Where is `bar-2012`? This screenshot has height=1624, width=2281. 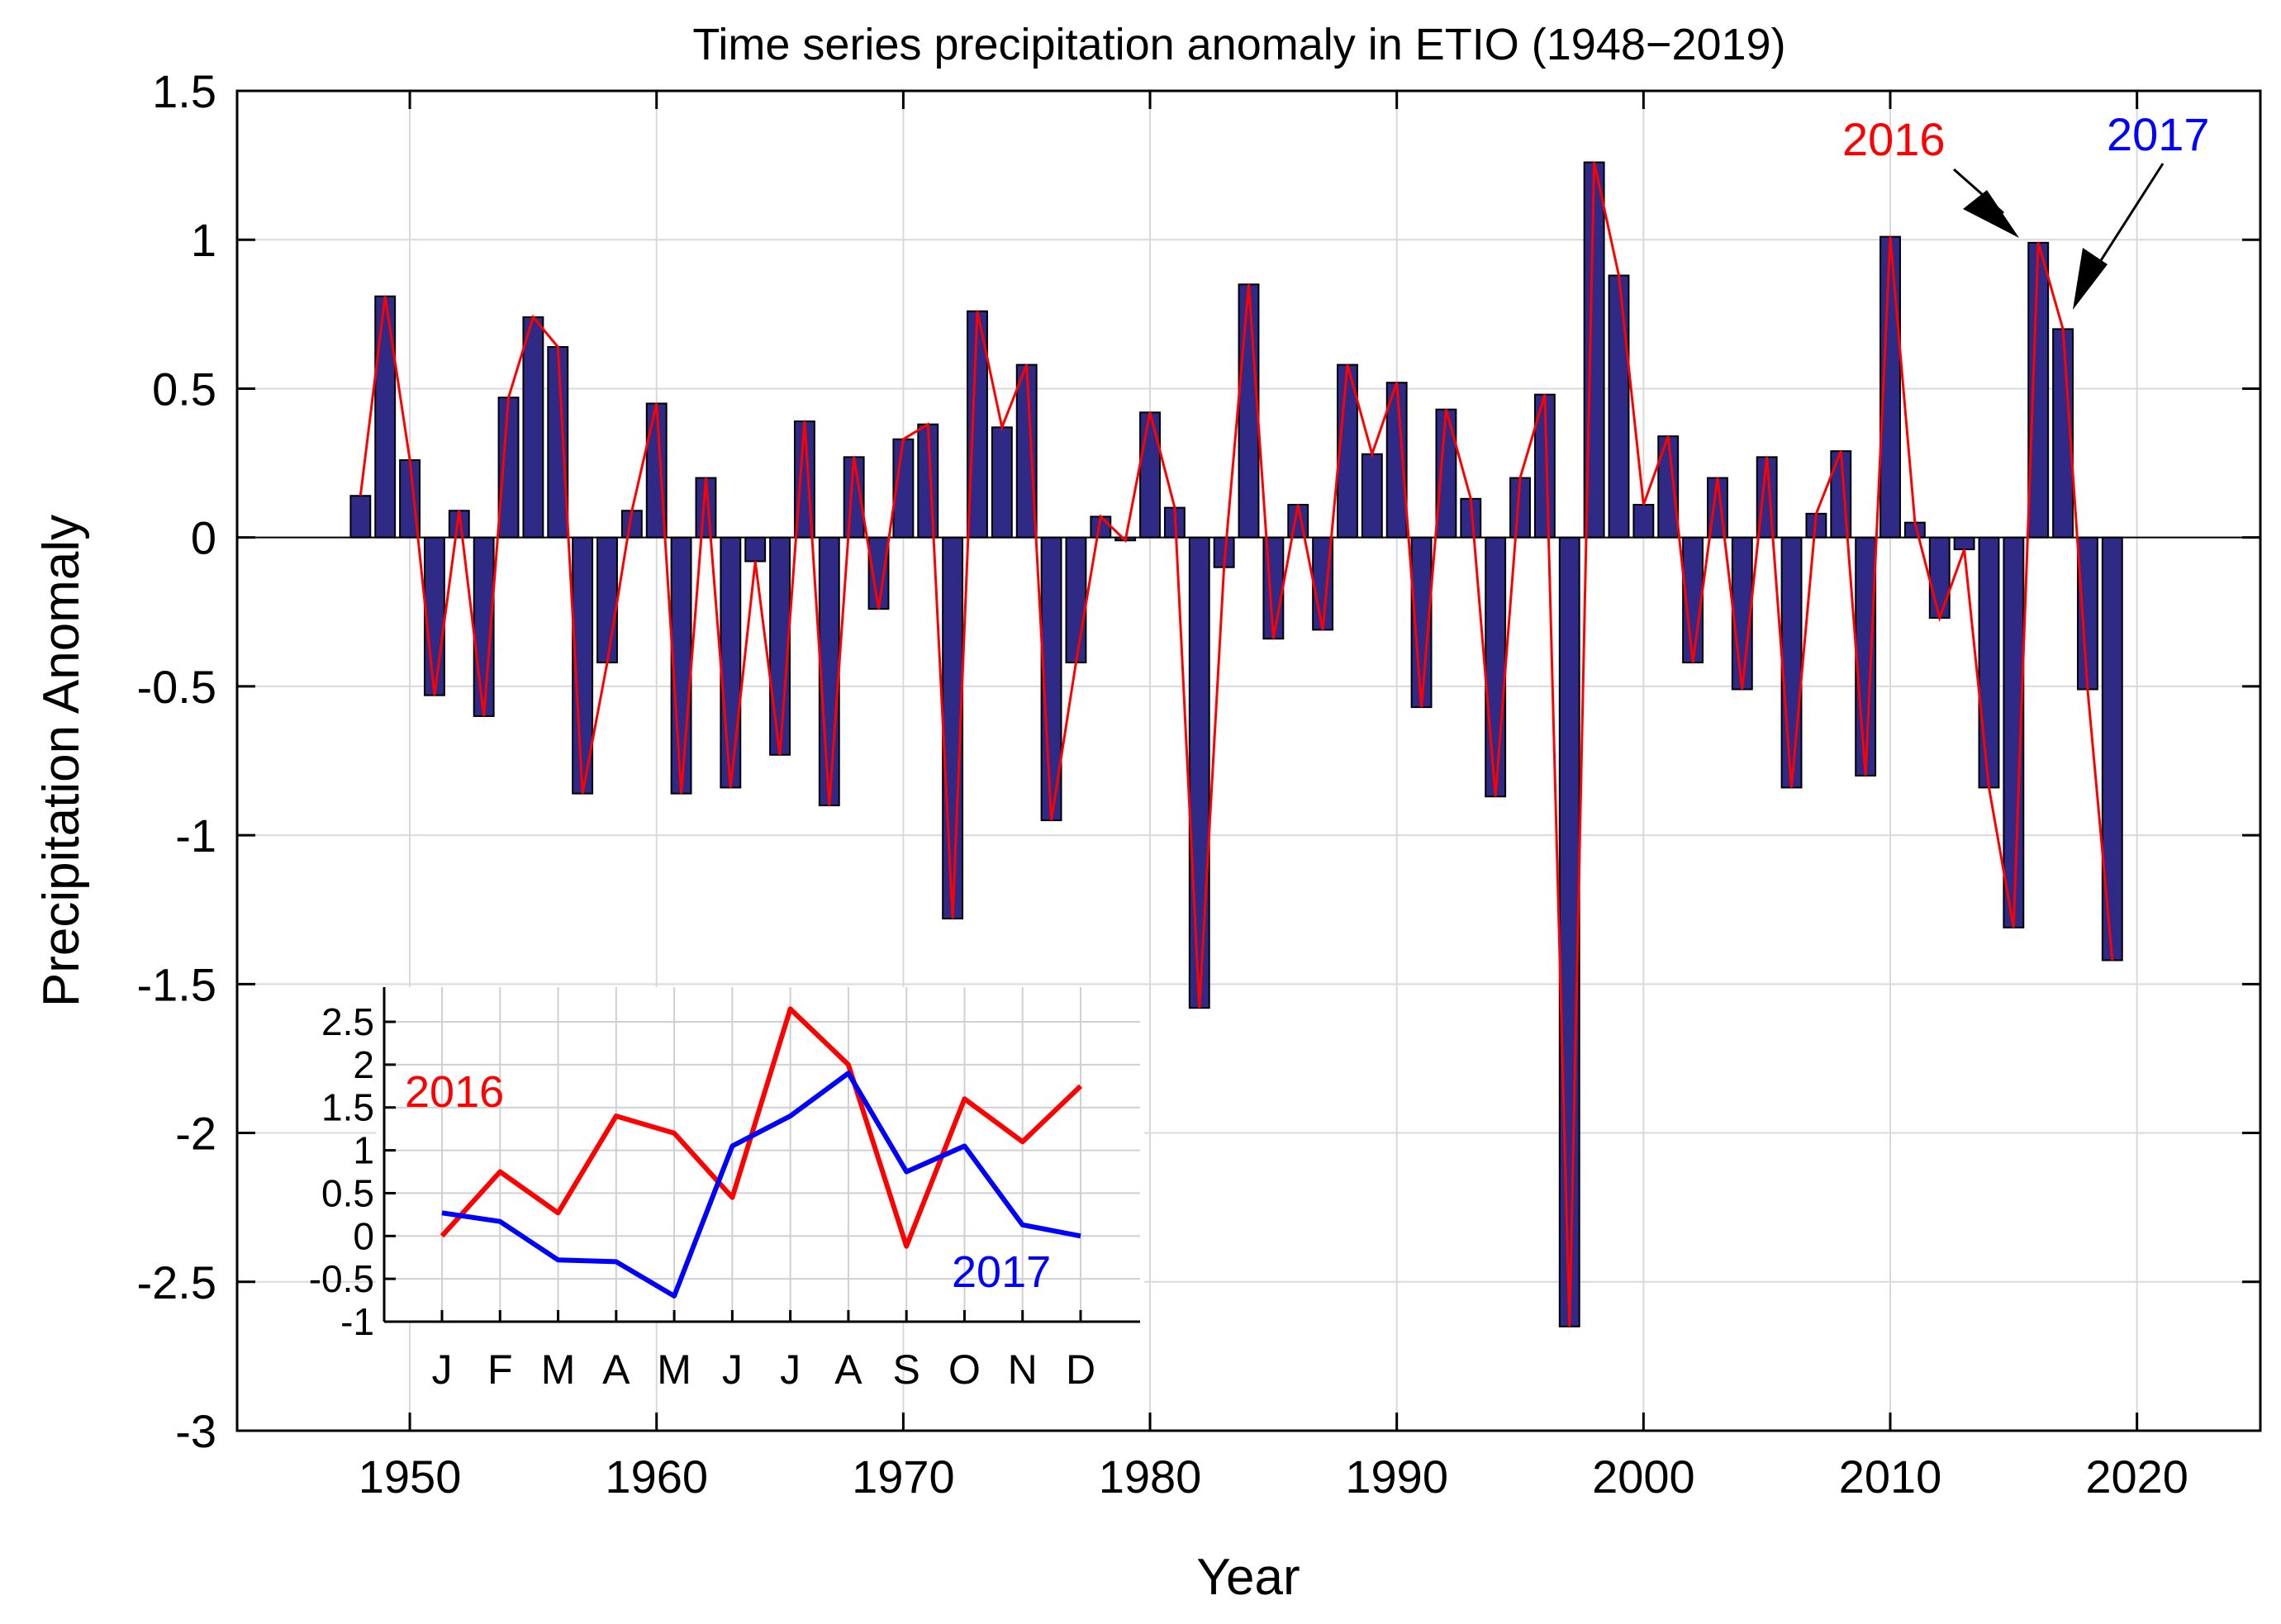
bar-2012 is located at coordinates (1939, 577).